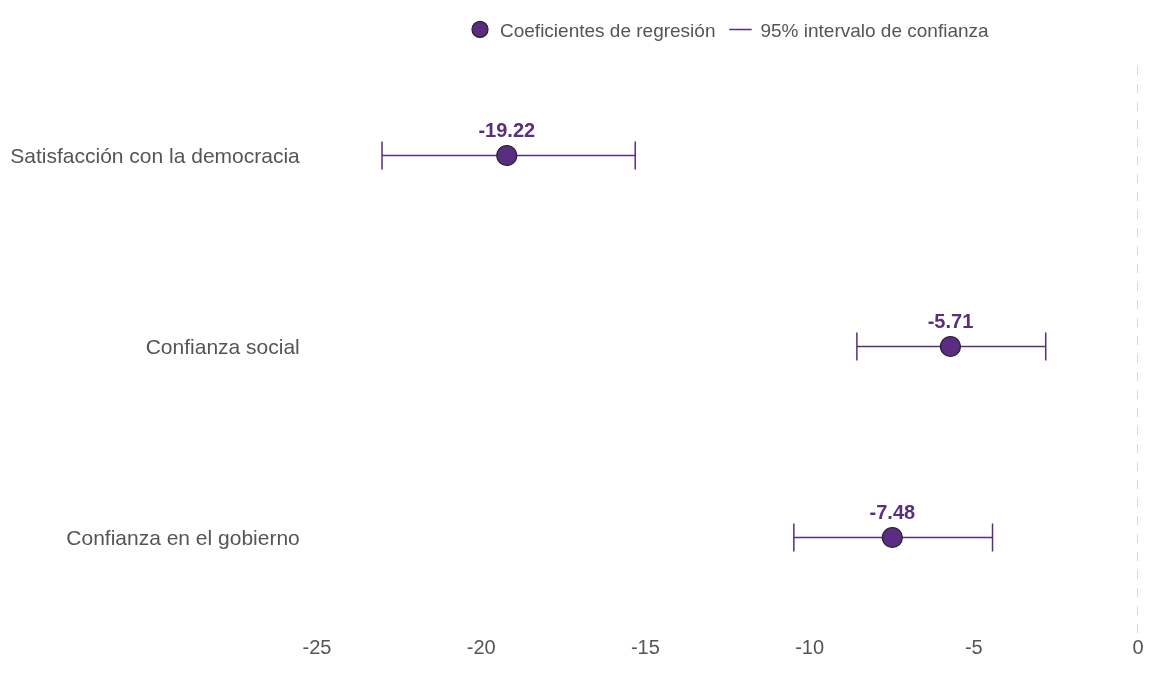  I want to click on x-tick-label: -20, so click(481, 647).